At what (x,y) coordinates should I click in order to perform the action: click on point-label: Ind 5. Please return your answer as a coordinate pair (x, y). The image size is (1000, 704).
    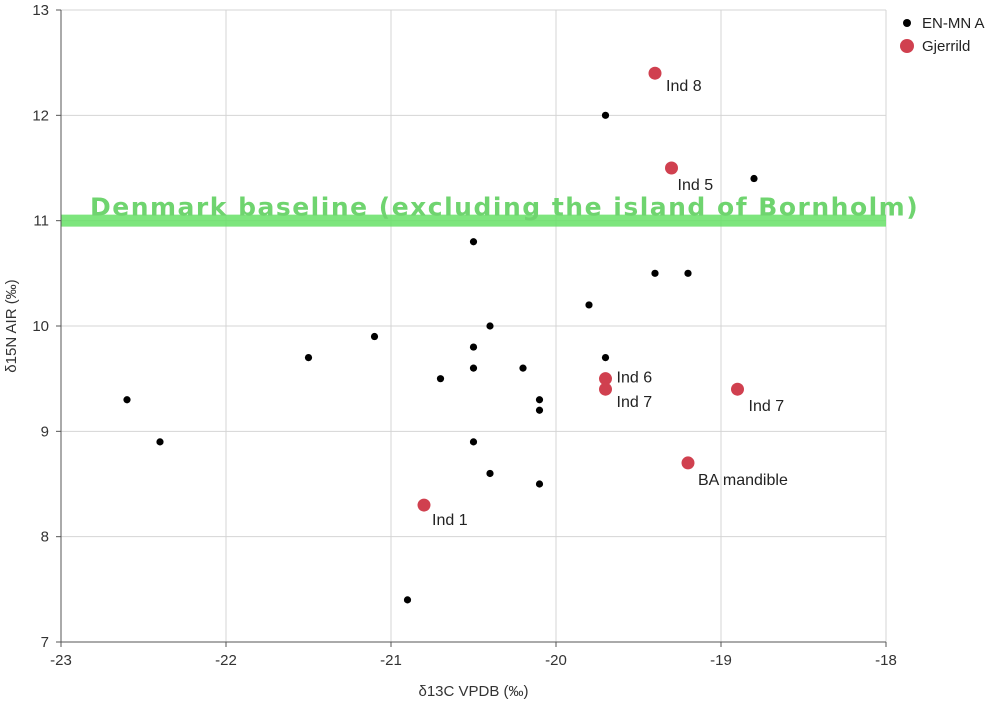
    Looking at the image, I should click on (696, 185).